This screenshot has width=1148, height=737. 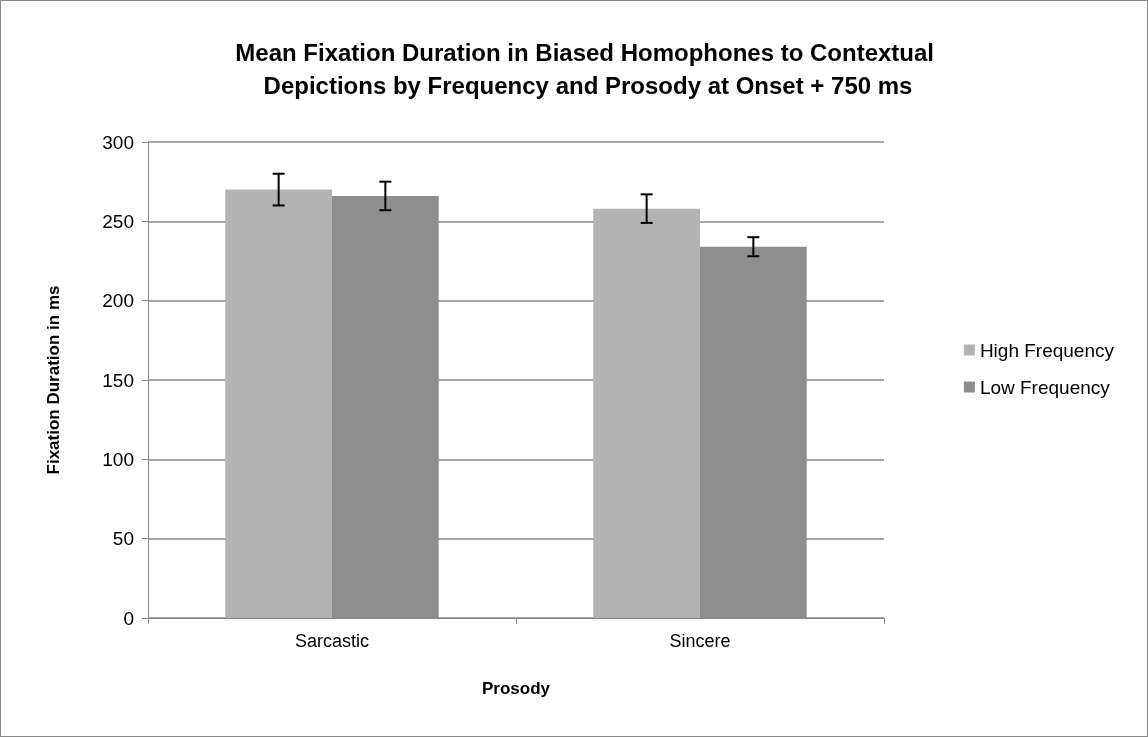 What do you see at coordinates (128, 618) in the screenshot?
I see `y-tick-label: 0` at bounding box center [128, 618].